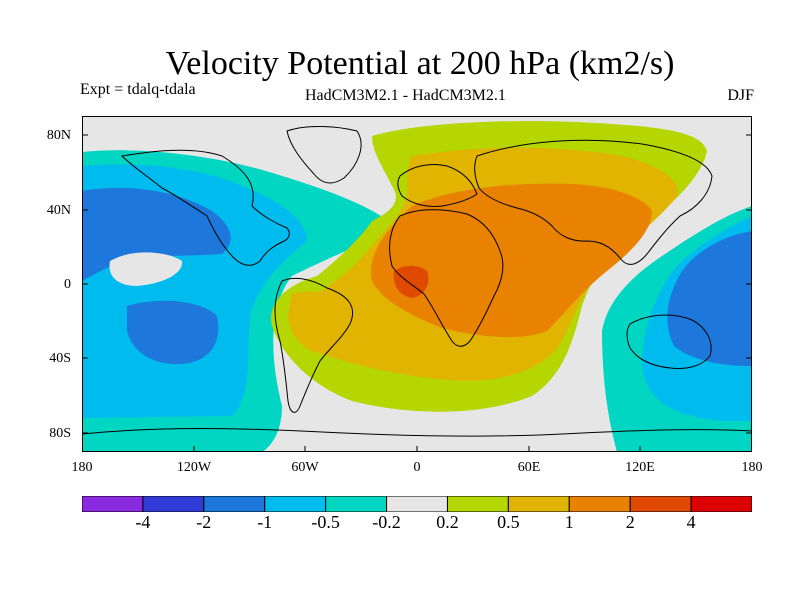 This screenshot has width=800, height=600. Describe the element at coordinates (146, 269) in the screenshot. I see `contour-neutral-epacific` at that location.